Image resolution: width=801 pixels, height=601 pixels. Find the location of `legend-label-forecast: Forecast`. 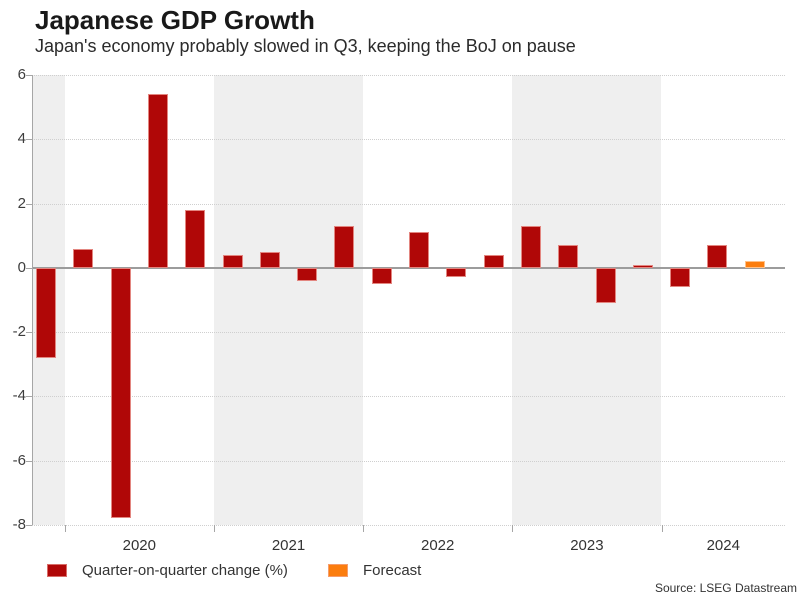

legend-label-forecast: Forecast is located at coordinates (392, 570).